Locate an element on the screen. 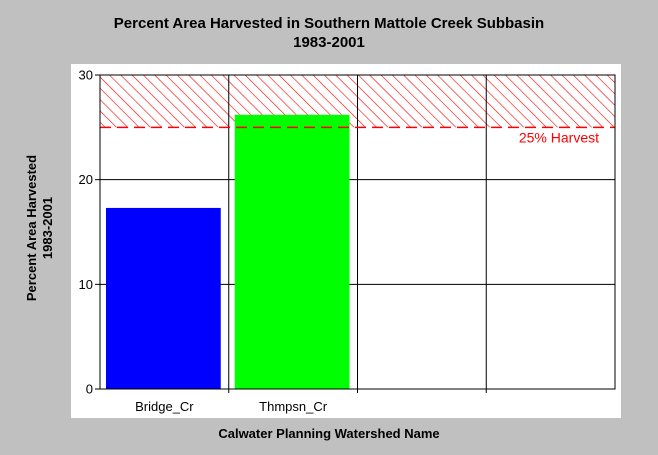  y-tick-label: 20 is located at coordinates (86, 179).